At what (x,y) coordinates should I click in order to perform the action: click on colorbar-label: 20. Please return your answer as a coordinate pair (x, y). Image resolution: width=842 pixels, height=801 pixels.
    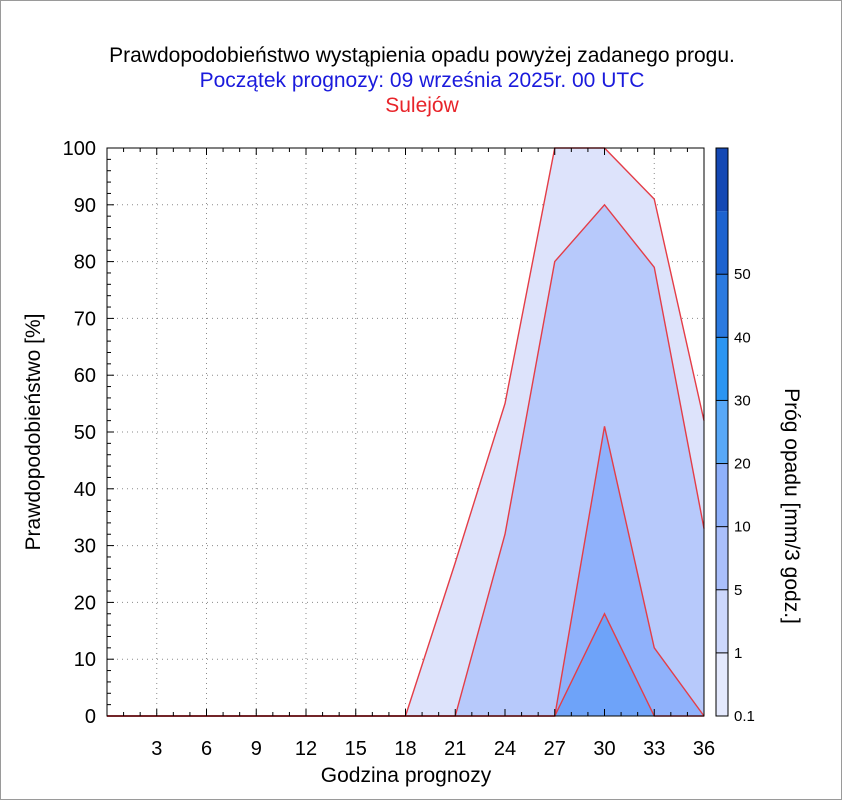
    Looking at the image, I should click on (742, 464).